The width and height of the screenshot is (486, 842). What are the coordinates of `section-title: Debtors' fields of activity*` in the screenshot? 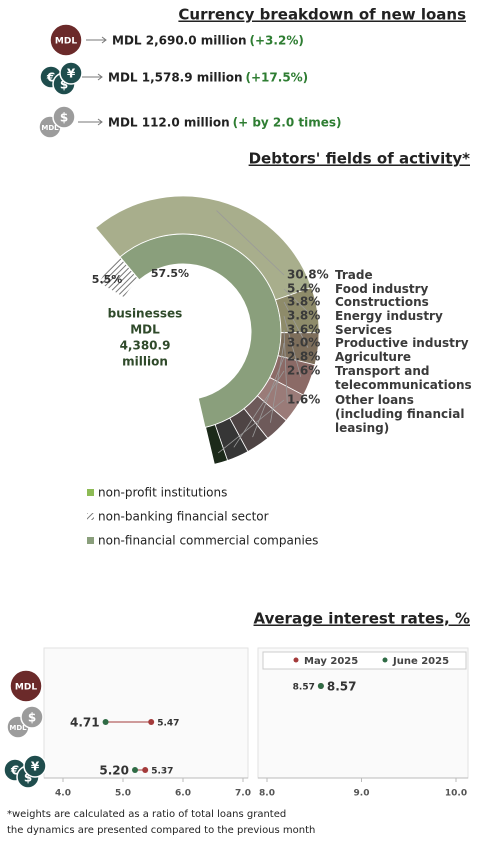 It's located at (360, 159).